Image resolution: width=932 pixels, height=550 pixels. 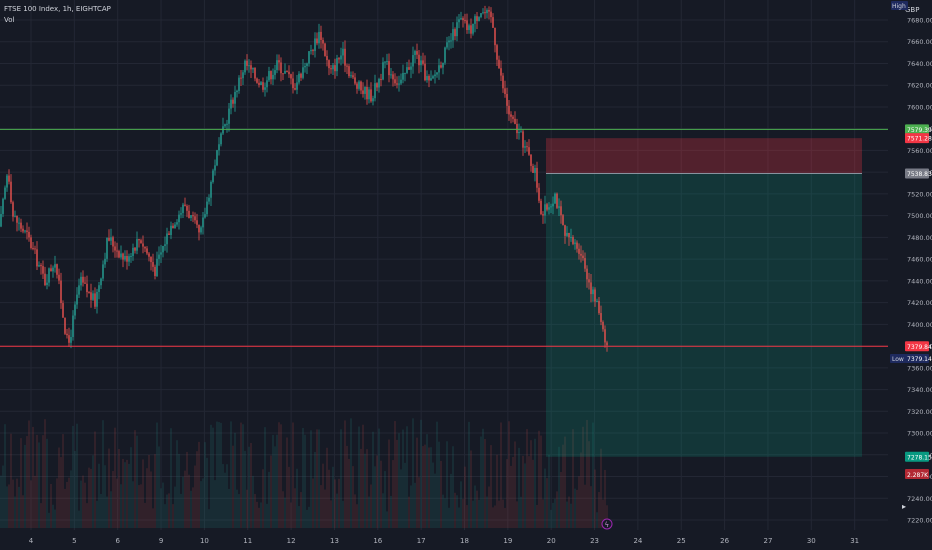 I want to click on symbol-title: FTSE 100 Index, 1h, EIGHTCAP, so click(x=57, y=9).